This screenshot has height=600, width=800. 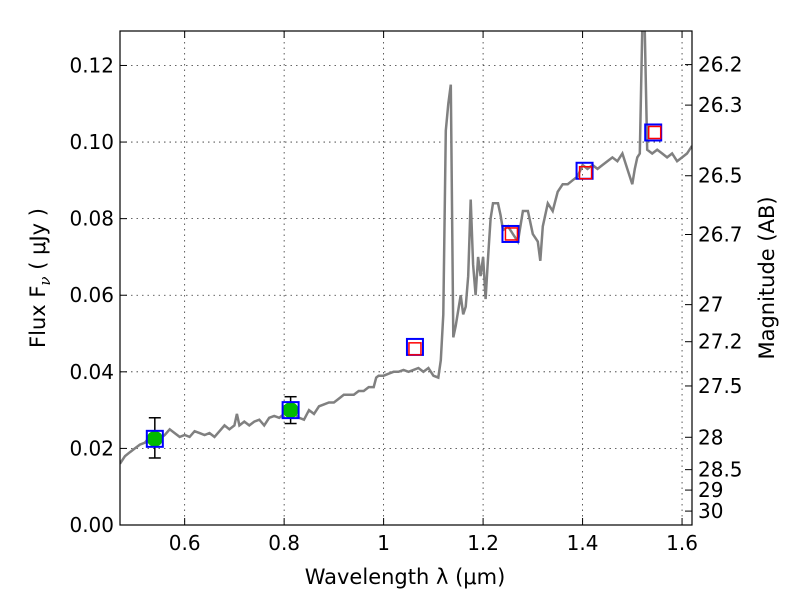 What do you see at coordinates (45, 280) in the screenshot?
I see `y-axis-label-sub: ν` at bounding box center [45, 280].